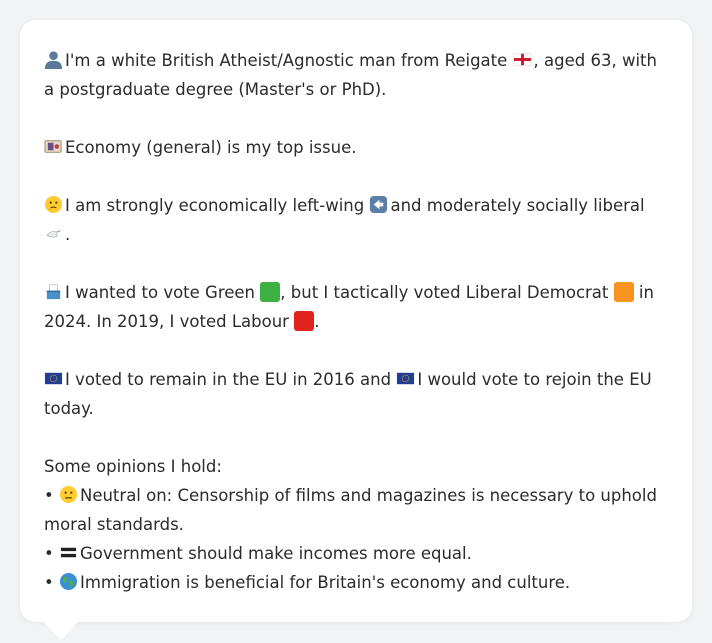 The width and height of the screenshot is (712, 643). What do you see at coordinates (160, 292) in the screenshot?
I see `vote-text-a: I wanted to vote Green` at bounding box center [160, 292].